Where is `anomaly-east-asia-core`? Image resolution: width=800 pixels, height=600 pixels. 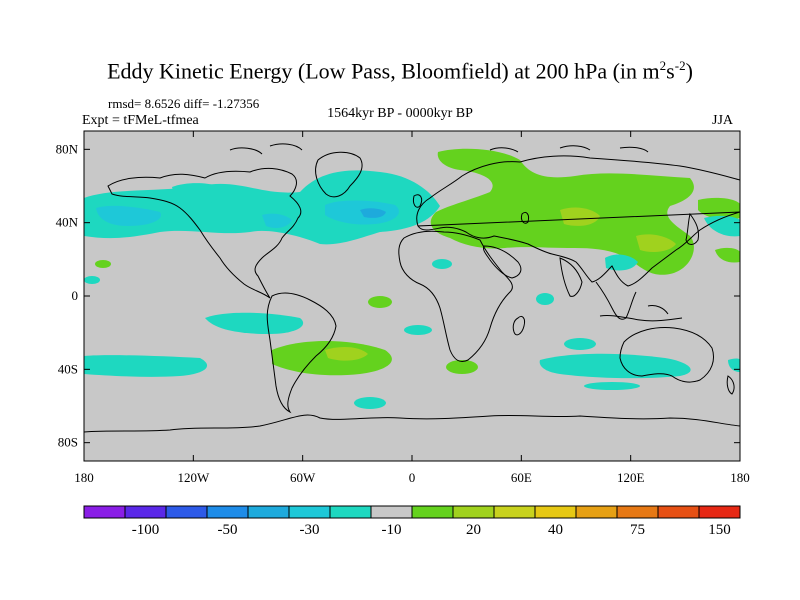
anomaly-east-asia-core is located at coordinates (656, 243).